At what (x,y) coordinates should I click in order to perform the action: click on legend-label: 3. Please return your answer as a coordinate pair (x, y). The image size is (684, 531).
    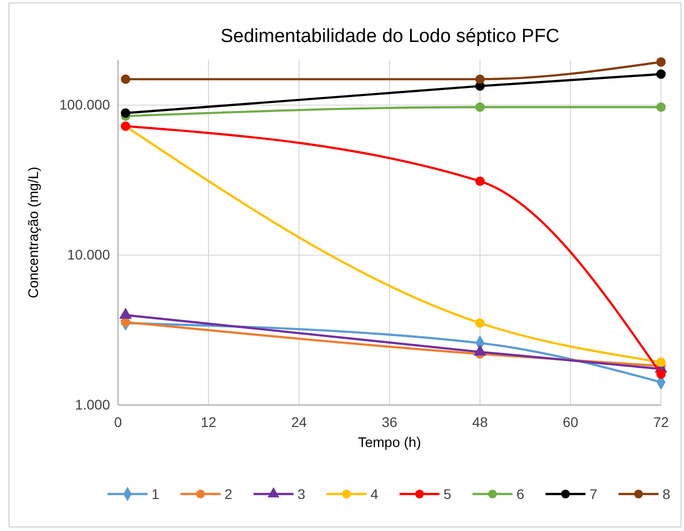
    Looking at the image, I should click on (302, 494).